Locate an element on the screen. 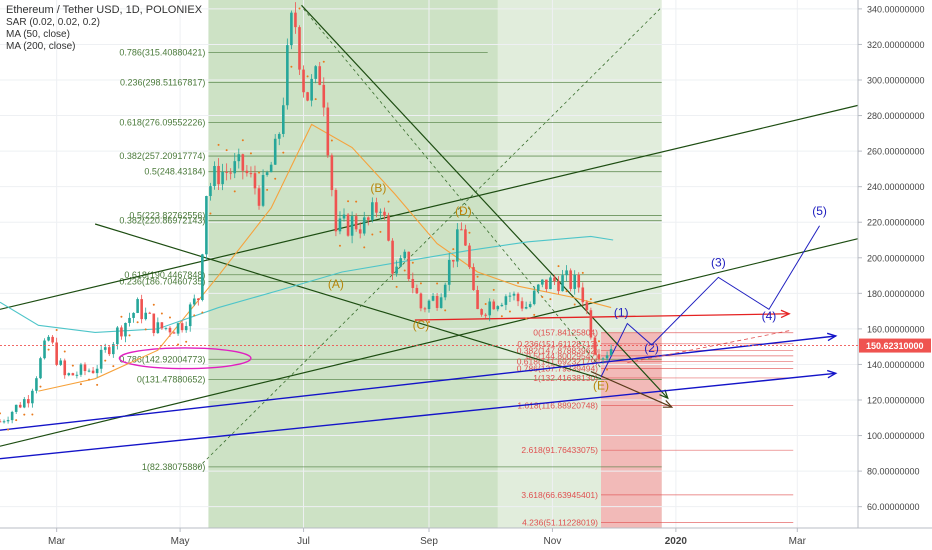  time-axis: Mar May Jul Sep Nov 2020 Mar is located at coordinates (466, 538).